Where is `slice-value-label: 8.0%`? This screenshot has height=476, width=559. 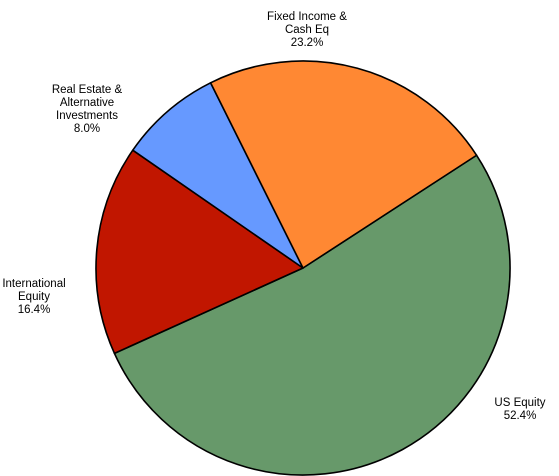 slice-value-label: 8.0% is located at coordinates (87, 129).